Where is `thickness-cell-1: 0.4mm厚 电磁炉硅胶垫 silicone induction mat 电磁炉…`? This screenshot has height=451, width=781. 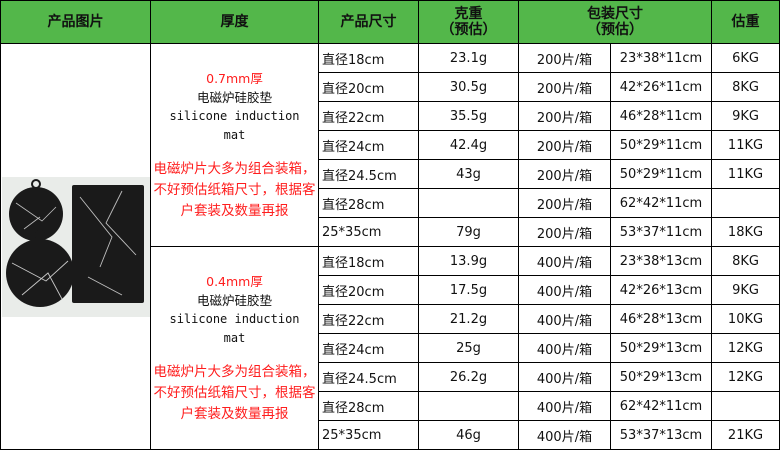
thickness-cell-1: 0.4mm厚 电磁炉硅胶垫 silicone induction mat 电磁炉… is located at coordinates (234, 348).